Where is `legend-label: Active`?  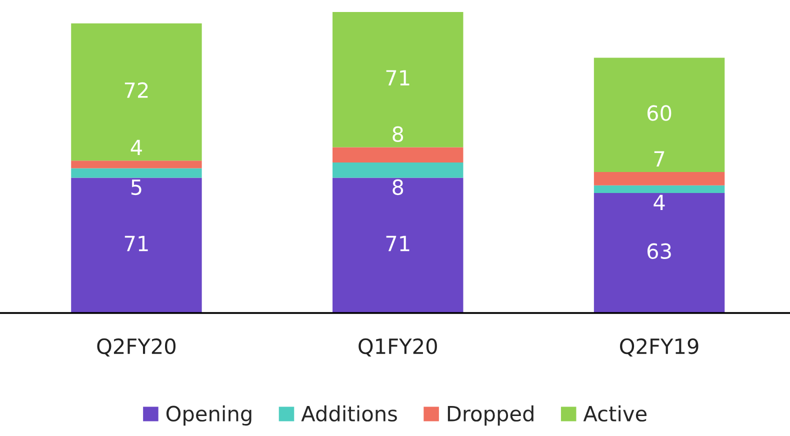 legend-label: Active is located at coordinates (615, 413).